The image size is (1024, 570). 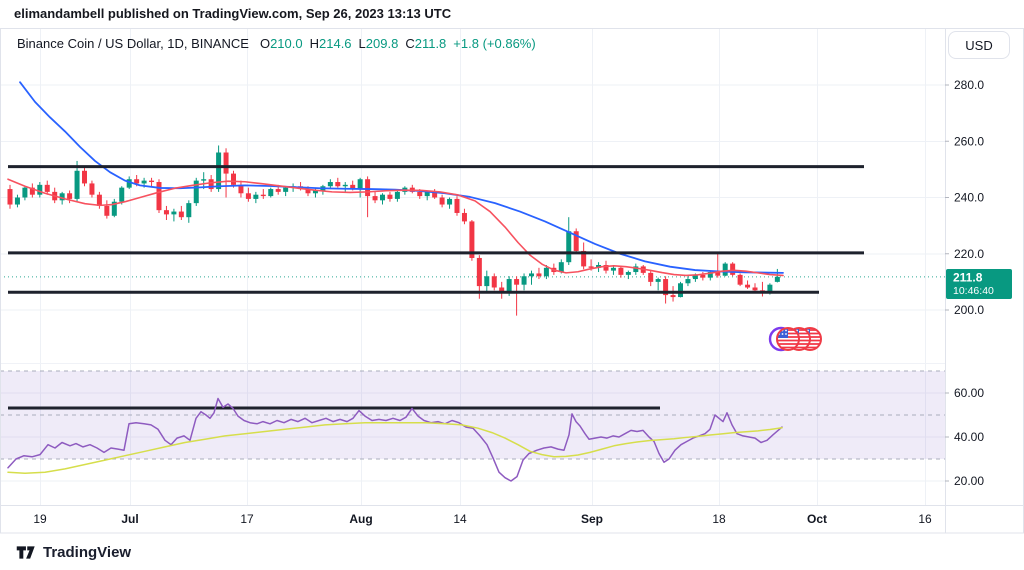 What do you see at coordinates (969, 393) in the screenshot?
I see `svg-text: 60.00` at bounding box center [969, 393].